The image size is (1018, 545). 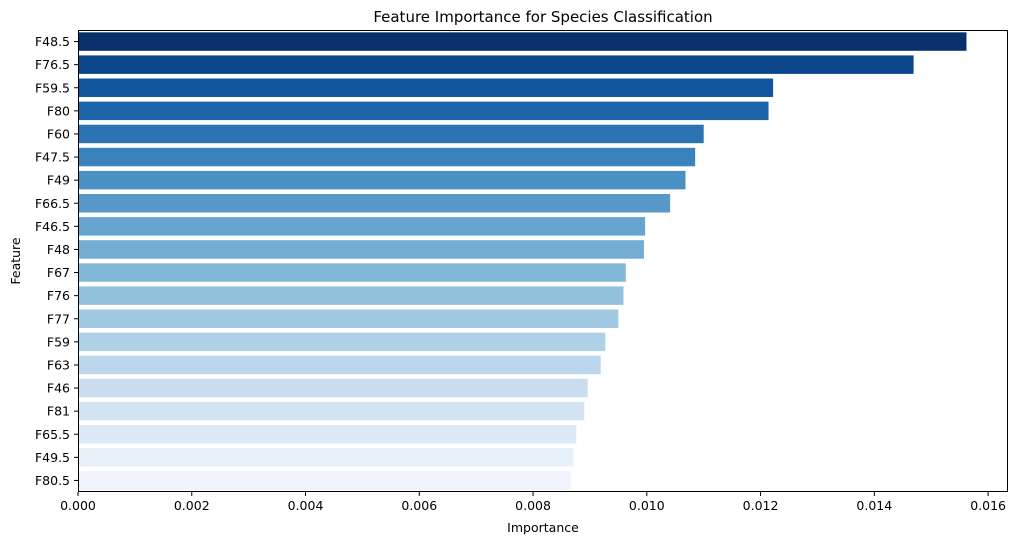 I want to click on bar-F80, so click(x=423, y=111).